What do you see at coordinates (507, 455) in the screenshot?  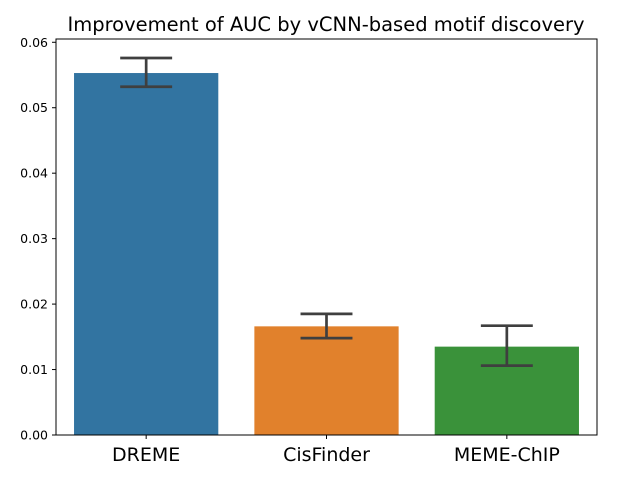 I see `x-tick-label: MEME-ChIP` at bounding box center [507, 455].